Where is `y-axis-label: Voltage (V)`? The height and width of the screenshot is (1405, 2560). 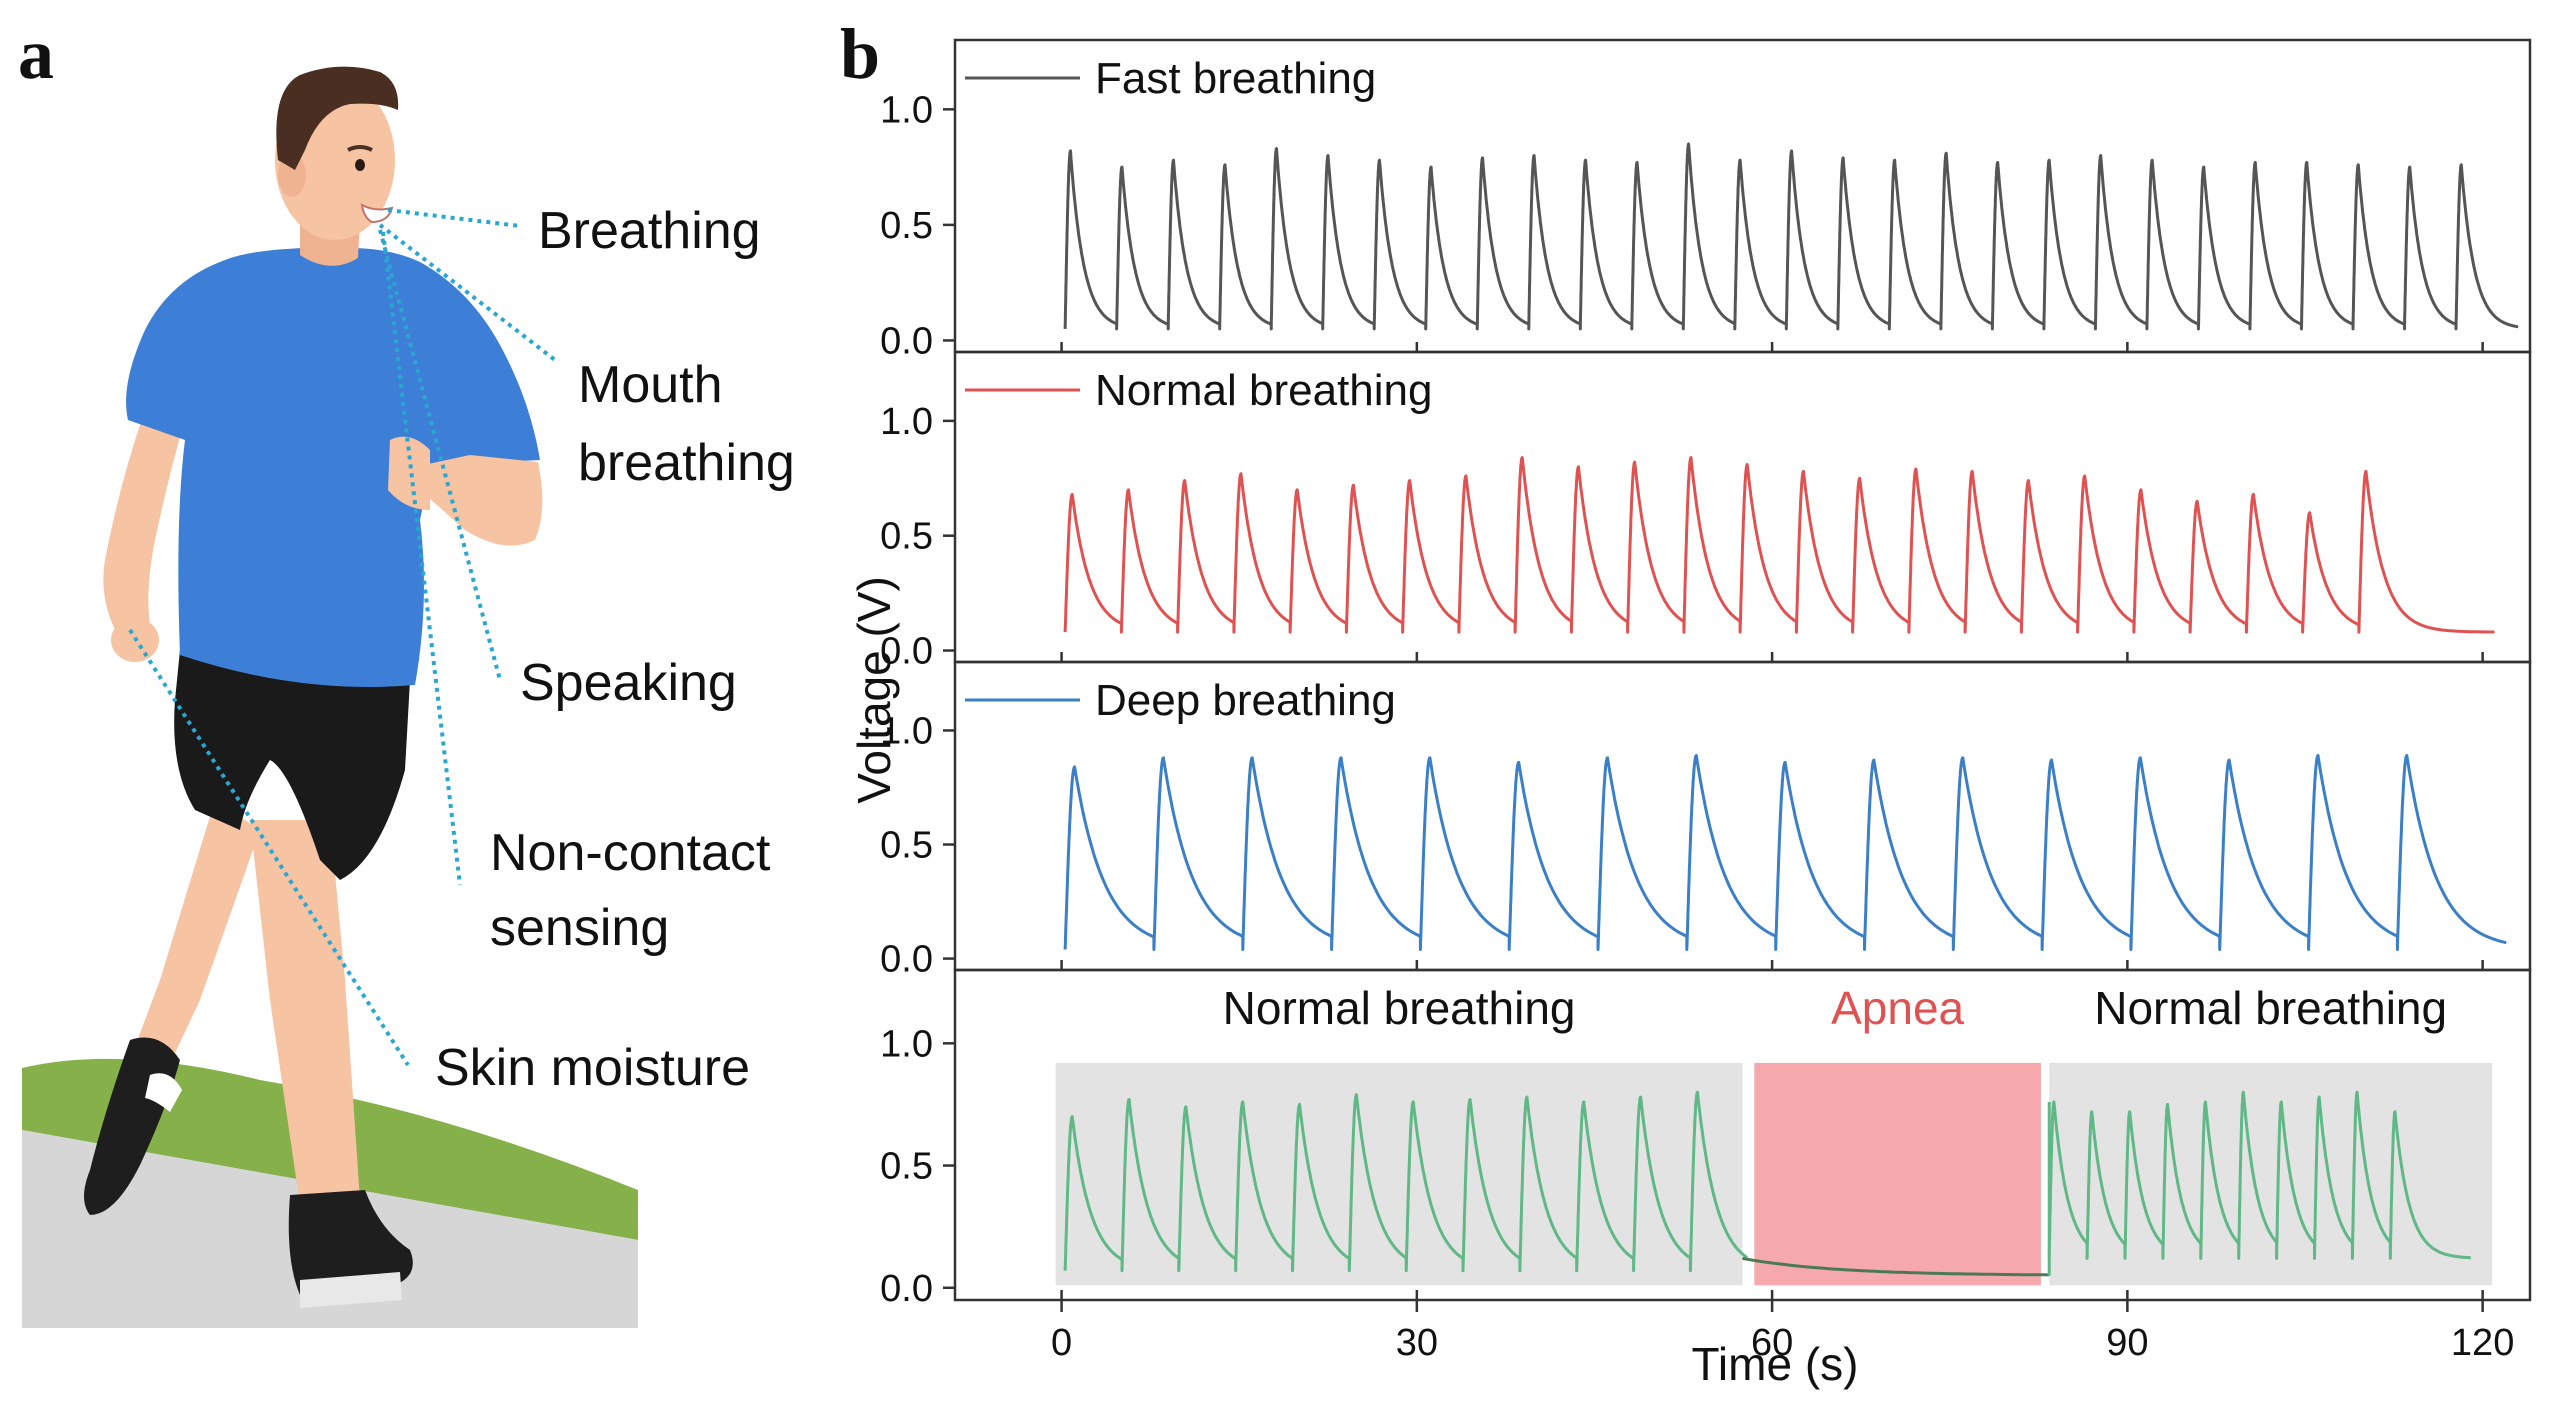 y-axis-label: Voltage (V) is located at coordinates (874, 690).